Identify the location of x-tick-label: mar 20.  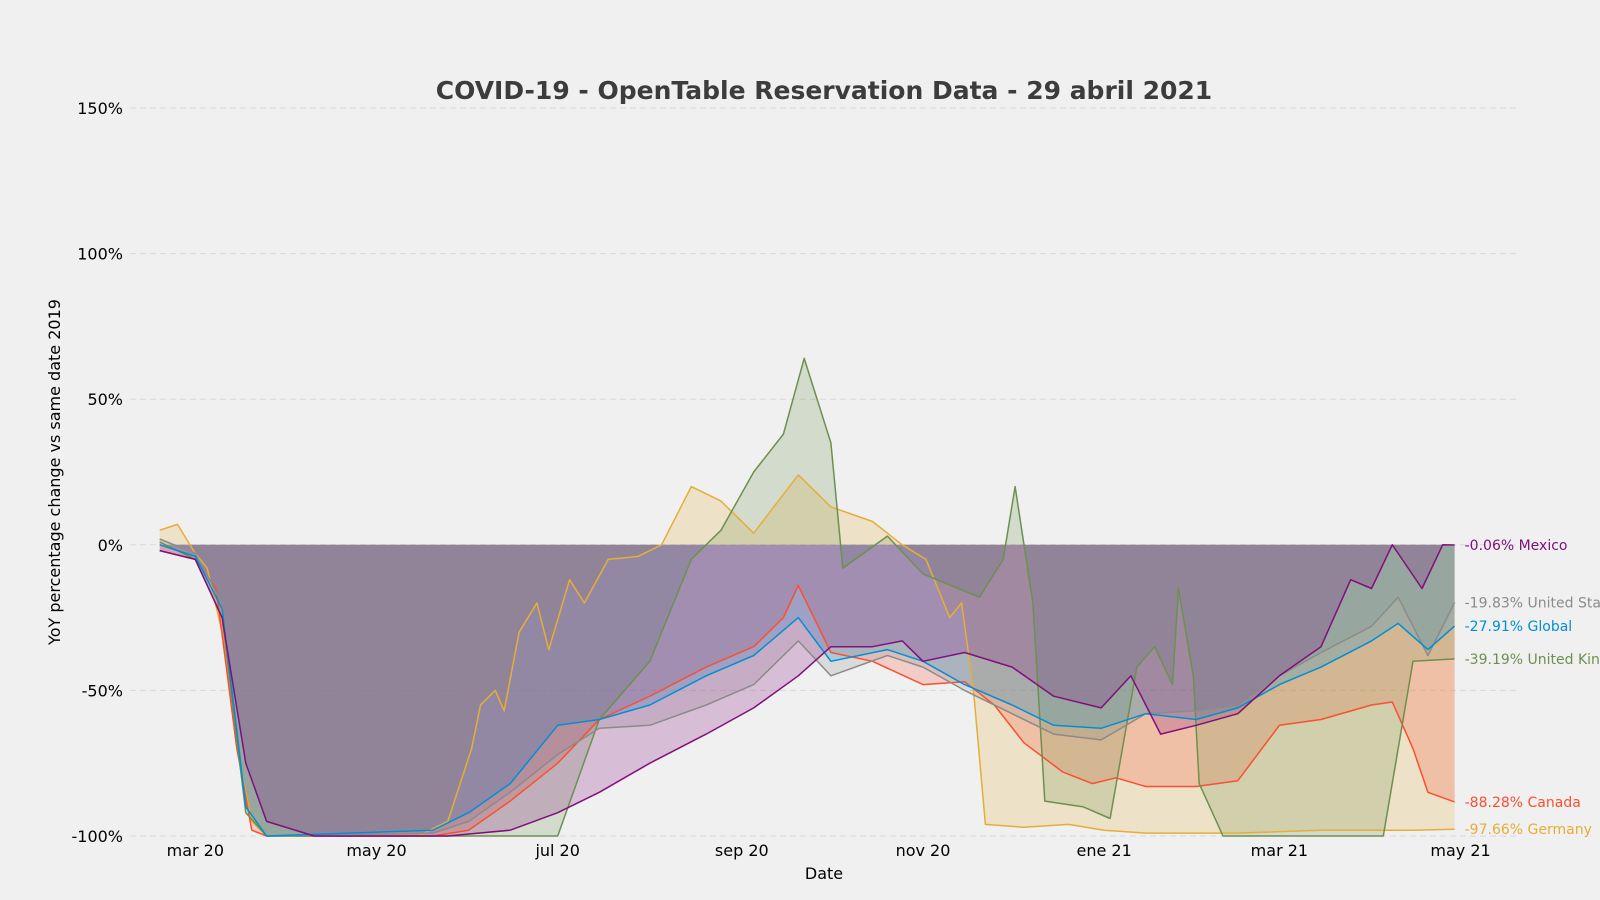
(195, 850).